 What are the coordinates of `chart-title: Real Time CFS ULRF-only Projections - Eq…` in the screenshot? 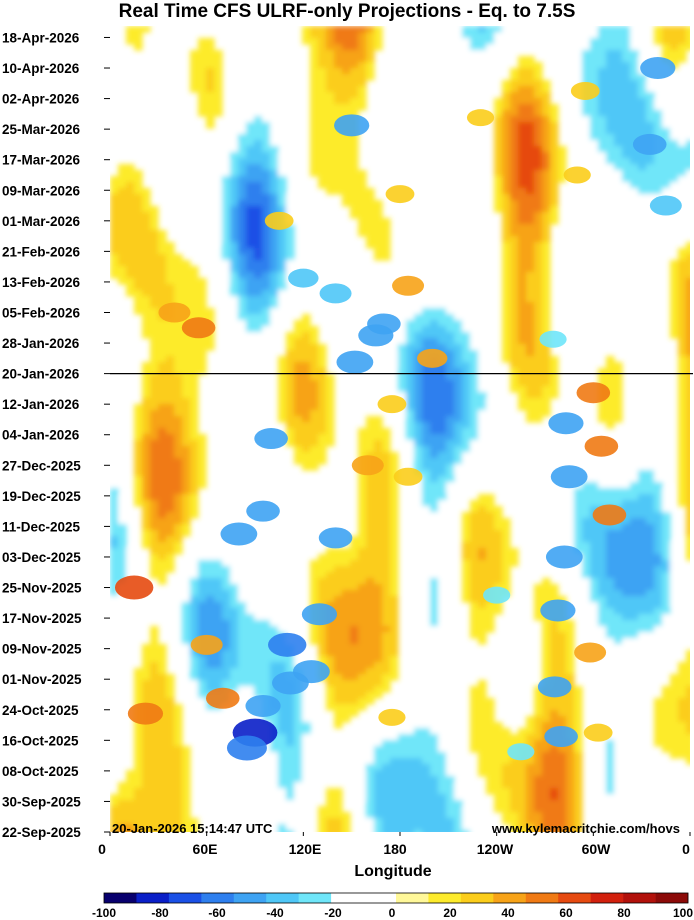 It's located at (347, 11).